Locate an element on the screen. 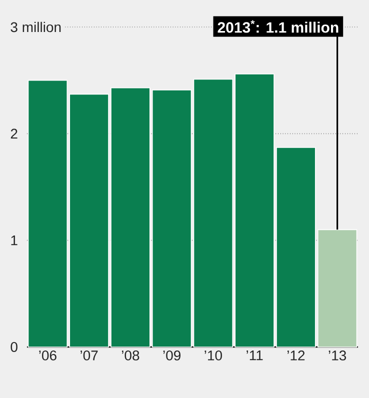 The width and height of the screenshot is (369, 398). y-tick-label: 3 million is located at coordinates (35, 27).